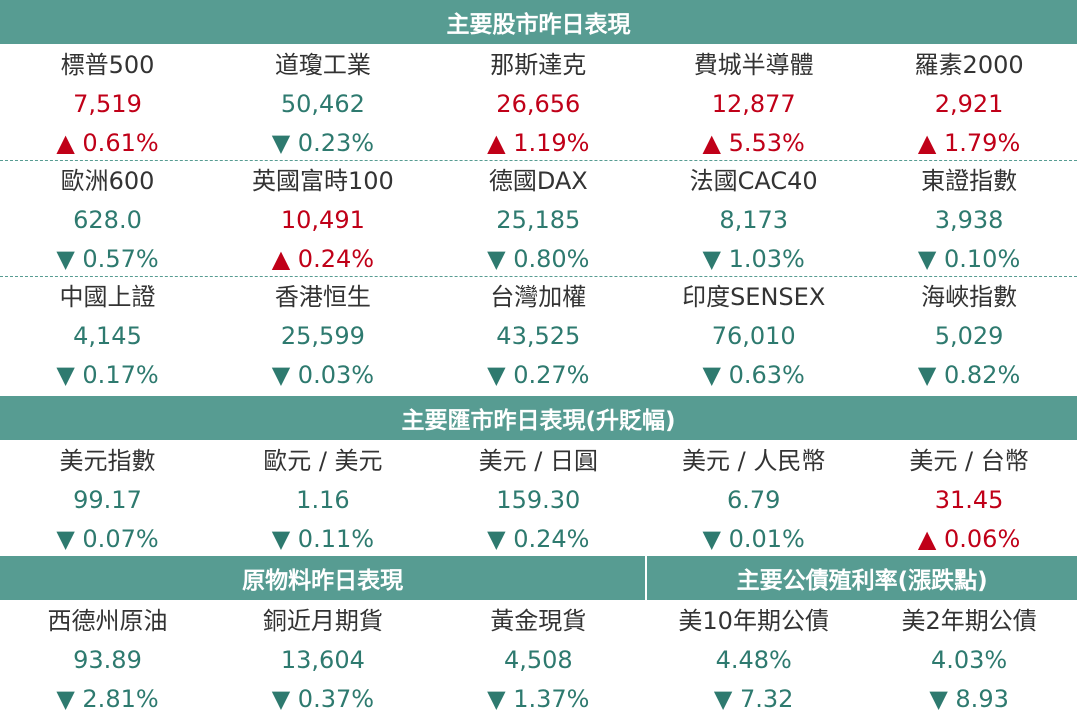  Describe the element at coordinates (862, 578) in the screenshot. I see `section-title: 主要公債殖利率(漲跌點)` at that location.